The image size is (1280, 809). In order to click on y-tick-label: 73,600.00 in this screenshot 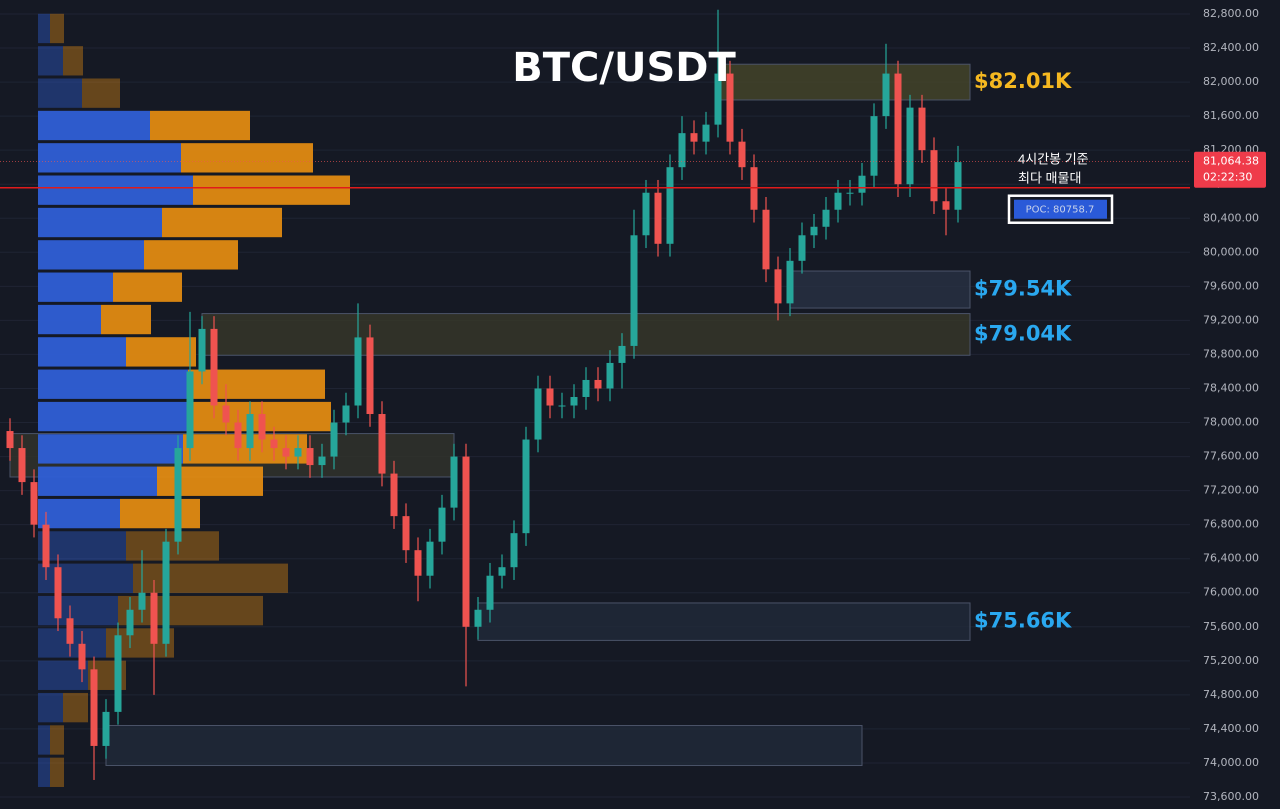, I will do `click(1231, 796)`.